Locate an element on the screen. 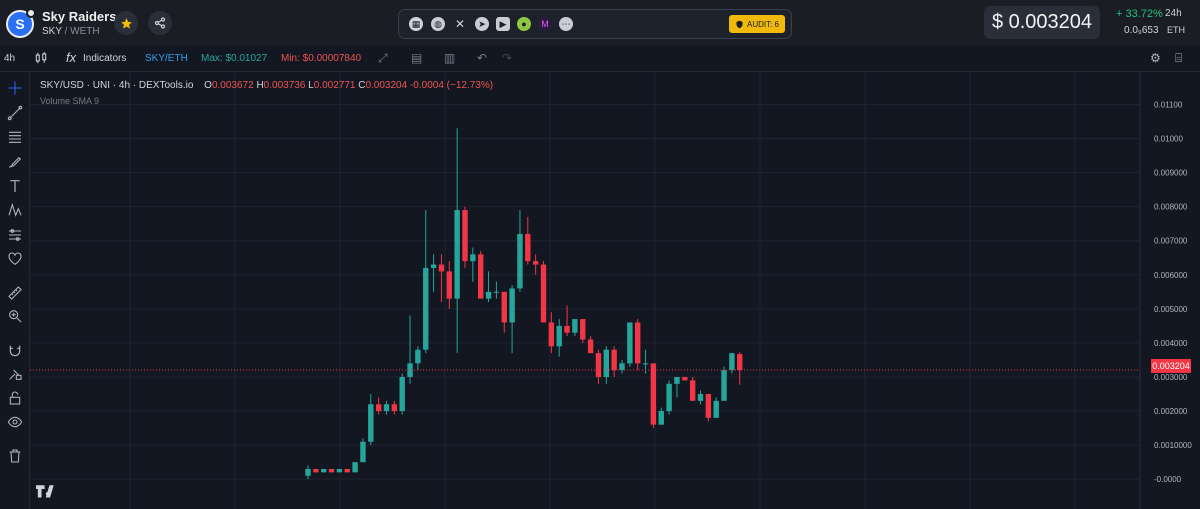 Image resolution: width=1200 pixels, height=509 pixels. layout-icon: ▥ is located at coordinates (450, 58).